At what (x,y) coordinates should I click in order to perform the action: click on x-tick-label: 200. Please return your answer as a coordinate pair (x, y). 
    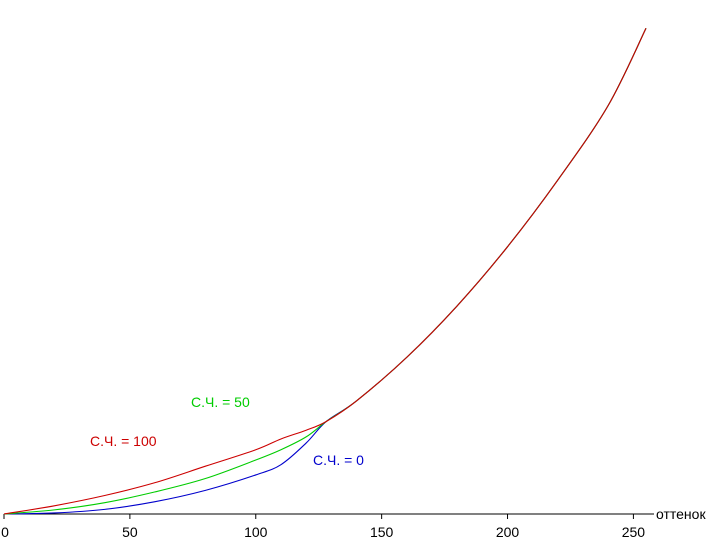
    Looking at the image, I should click on (508, 532).